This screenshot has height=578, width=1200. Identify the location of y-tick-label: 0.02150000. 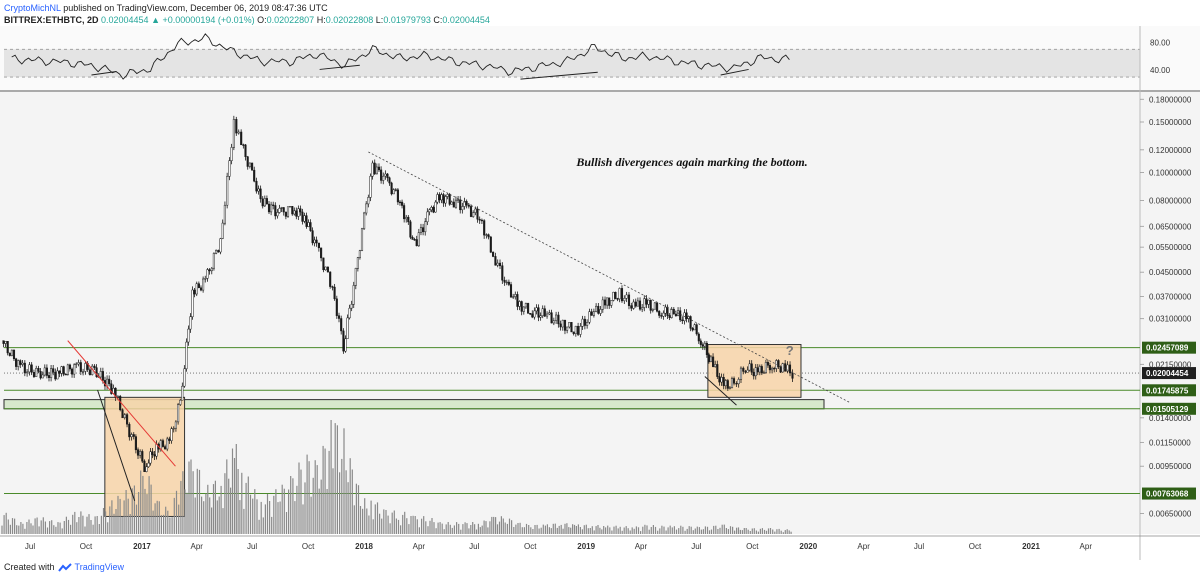
(1170, 364).